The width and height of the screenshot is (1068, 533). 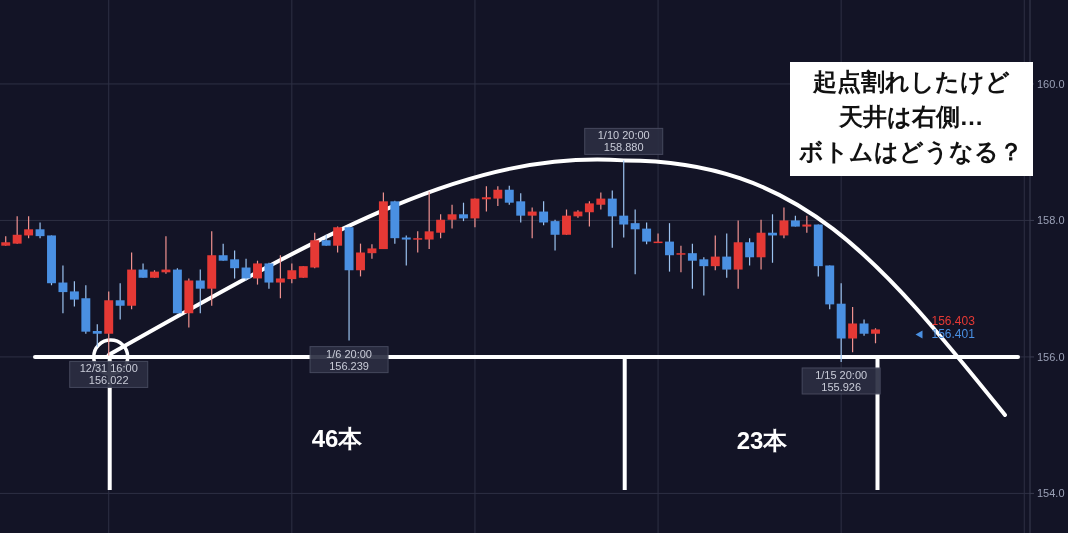 I want to click on annotation: 1/6 20:00 156.239, so click(x=349, y=359).